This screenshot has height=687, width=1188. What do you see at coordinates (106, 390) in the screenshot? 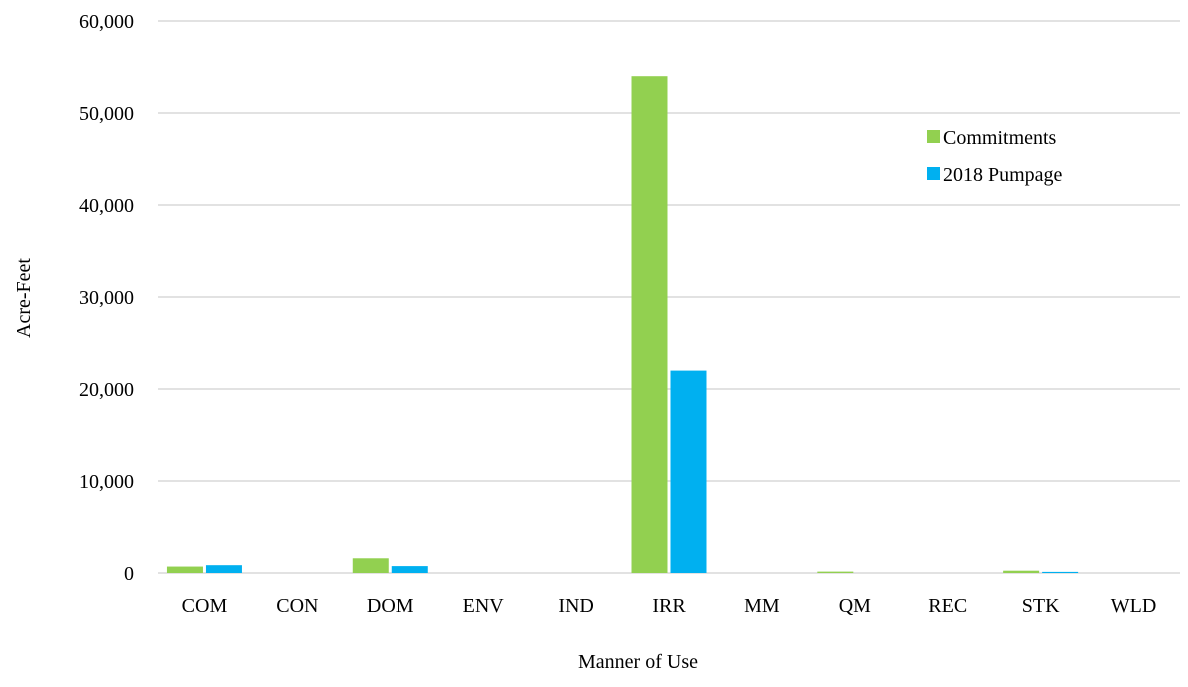
I see `y-tick-label: 20,000` at bounding box center [106, 390].